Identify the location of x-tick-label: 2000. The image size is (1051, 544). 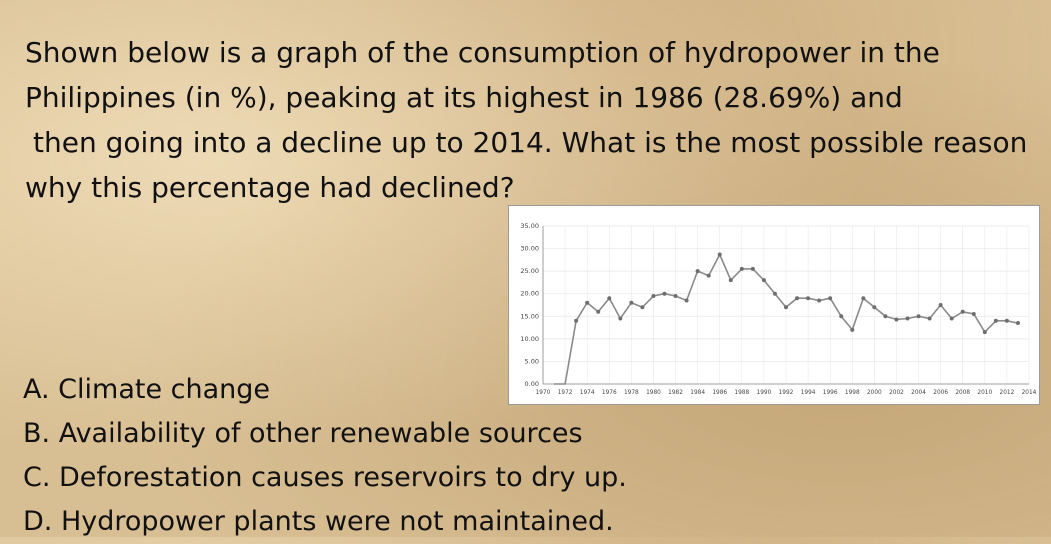
(874, 393).